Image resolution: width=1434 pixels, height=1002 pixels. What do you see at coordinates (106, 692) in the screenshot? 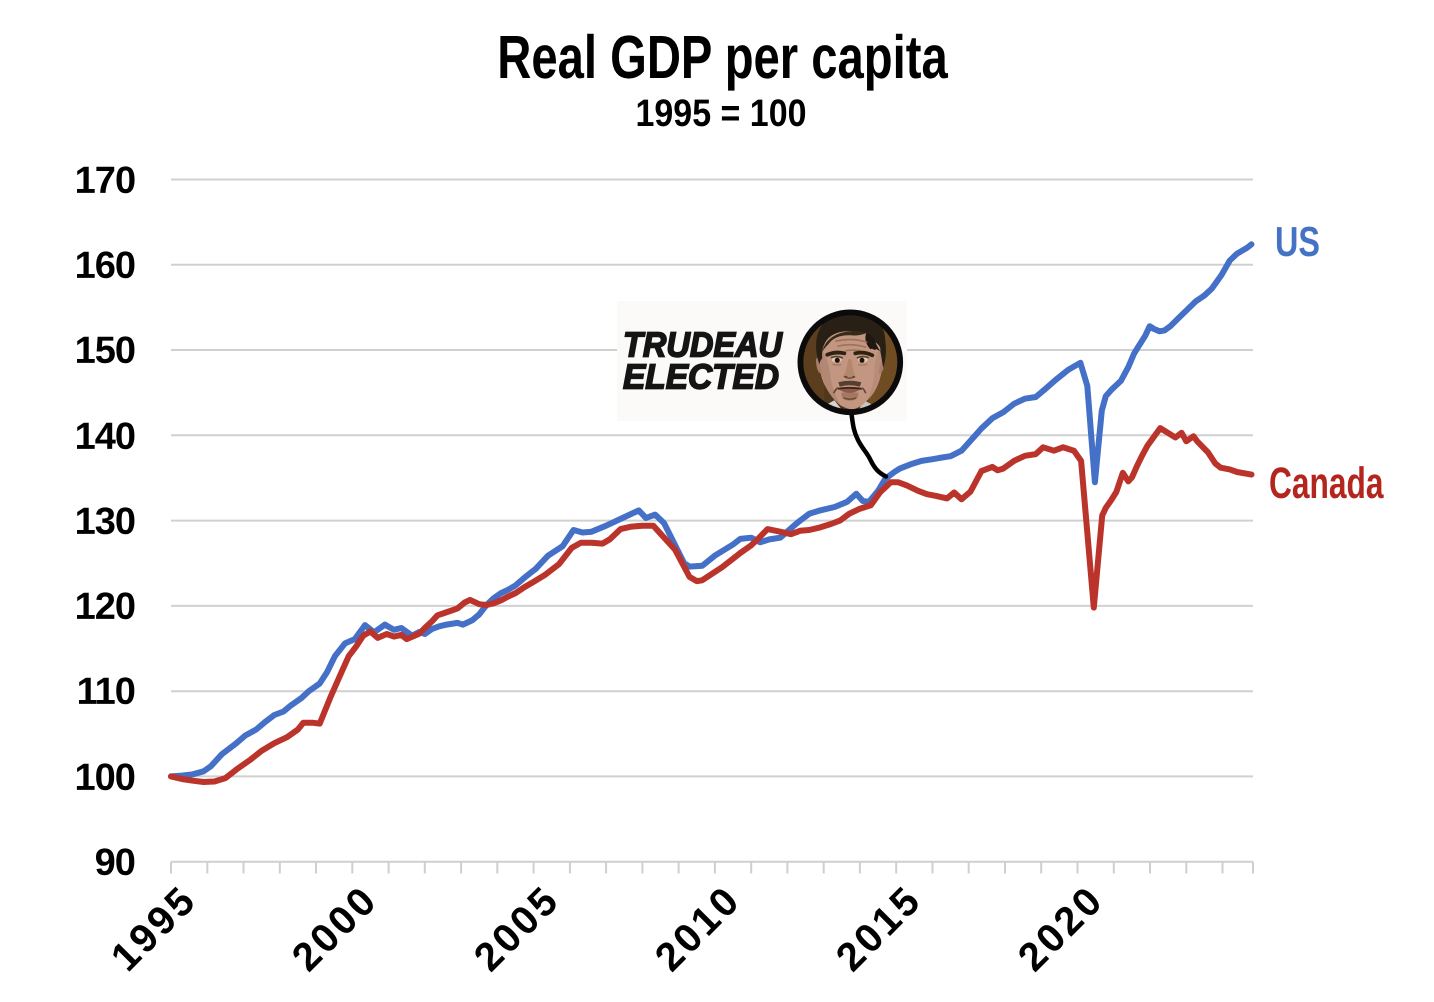
I see `svg-text: 110` at bounding box center [106, 692].